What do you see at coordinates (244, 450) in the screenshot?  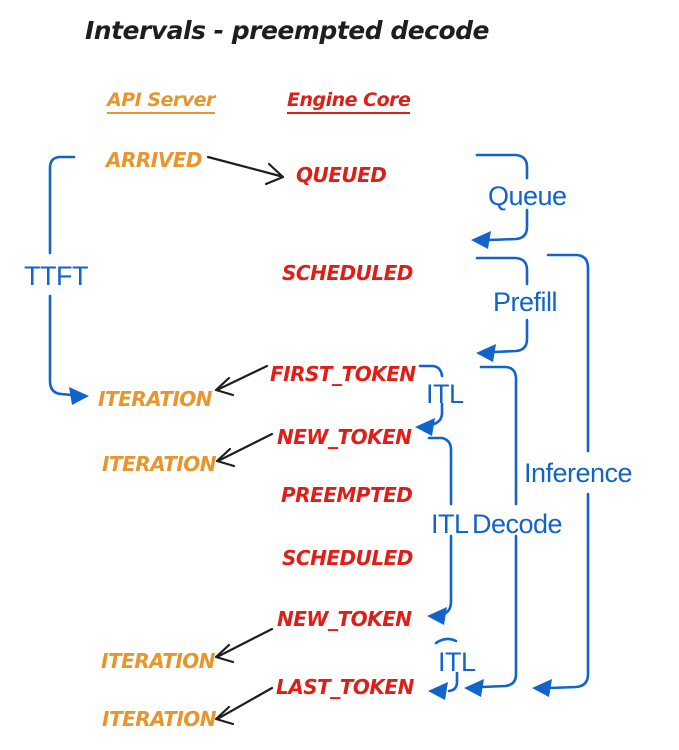 I see `arrow-new-token-to-iteration` at bounding box center [244, 450].